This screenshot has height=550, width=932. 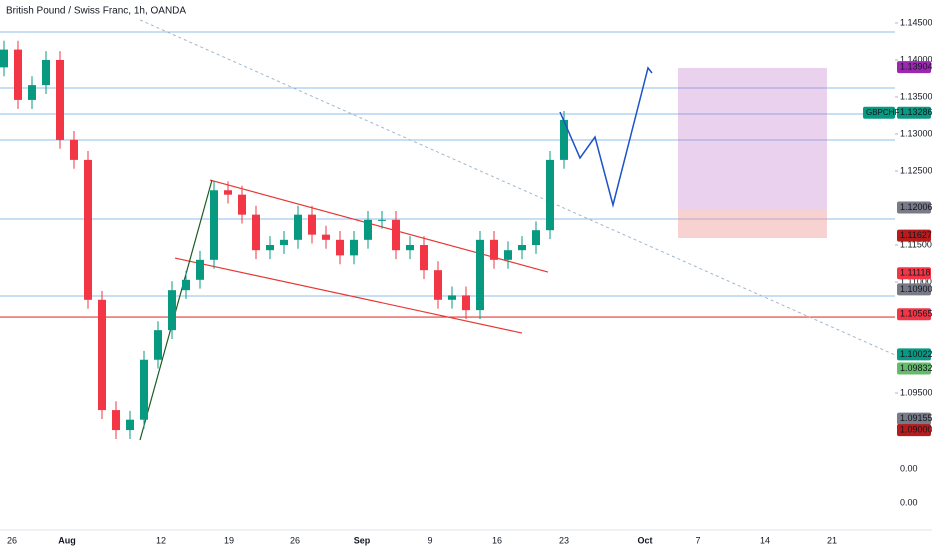 I want to click on y-tick-label: 1.11000, so click(x=916, y=281).